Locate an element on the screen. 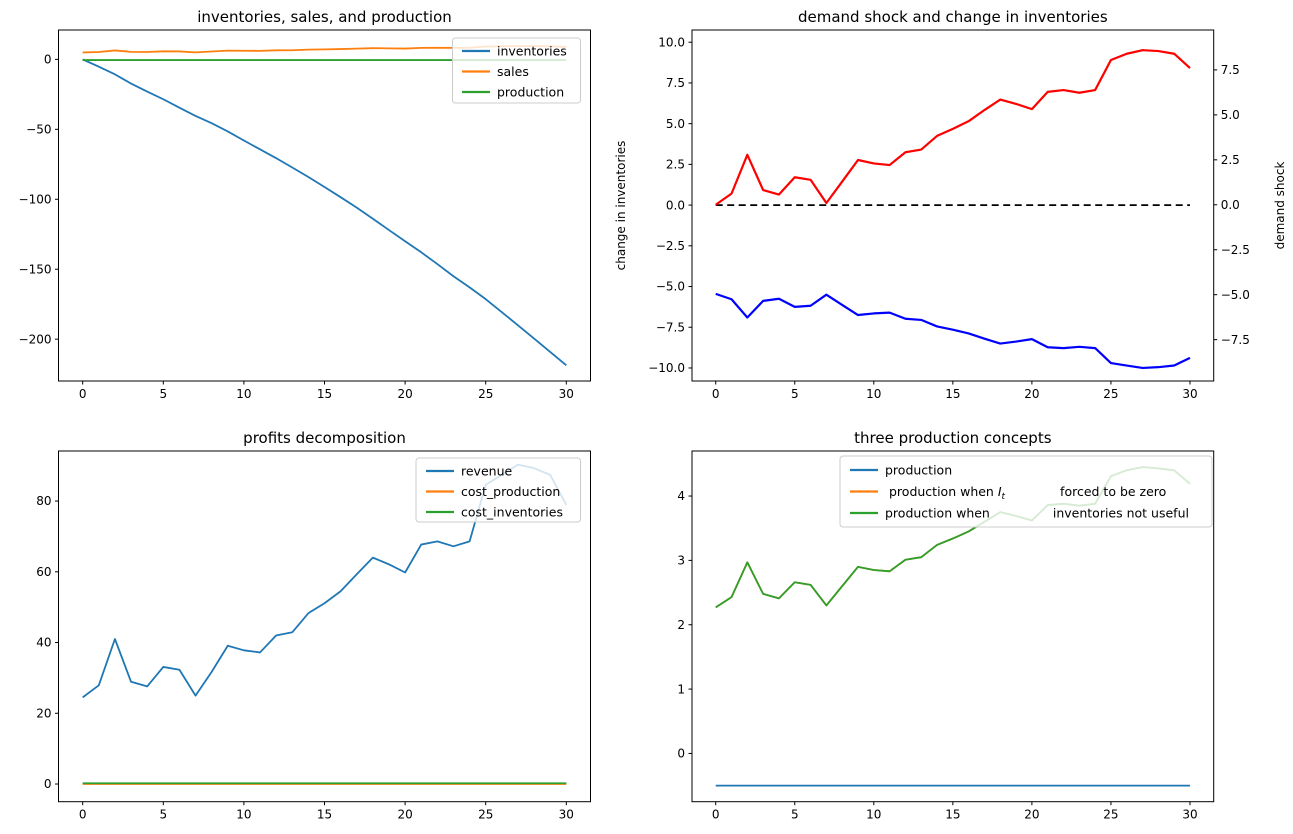 The image size is (1293, 834). series-inventories-line is located at coordinates (324, 212).